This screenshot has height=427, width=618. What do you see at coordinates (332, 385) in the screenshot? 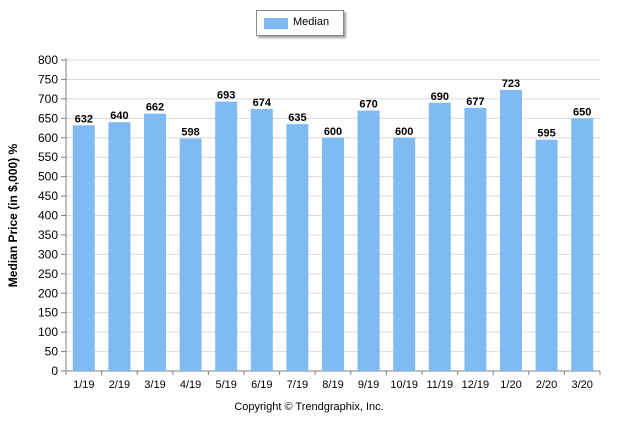
I see `x-tick-label: 8/19` at bounding box center [332, 385].